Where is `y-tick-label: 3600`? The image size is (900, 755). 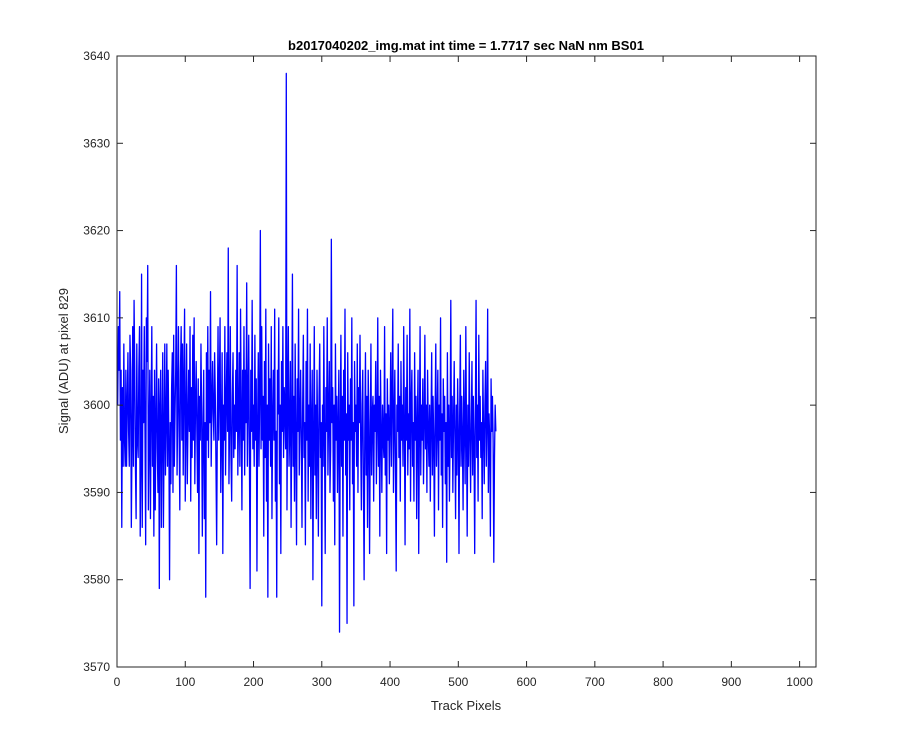
y-tick-label: 3600 is located at coordinates (96, 405).